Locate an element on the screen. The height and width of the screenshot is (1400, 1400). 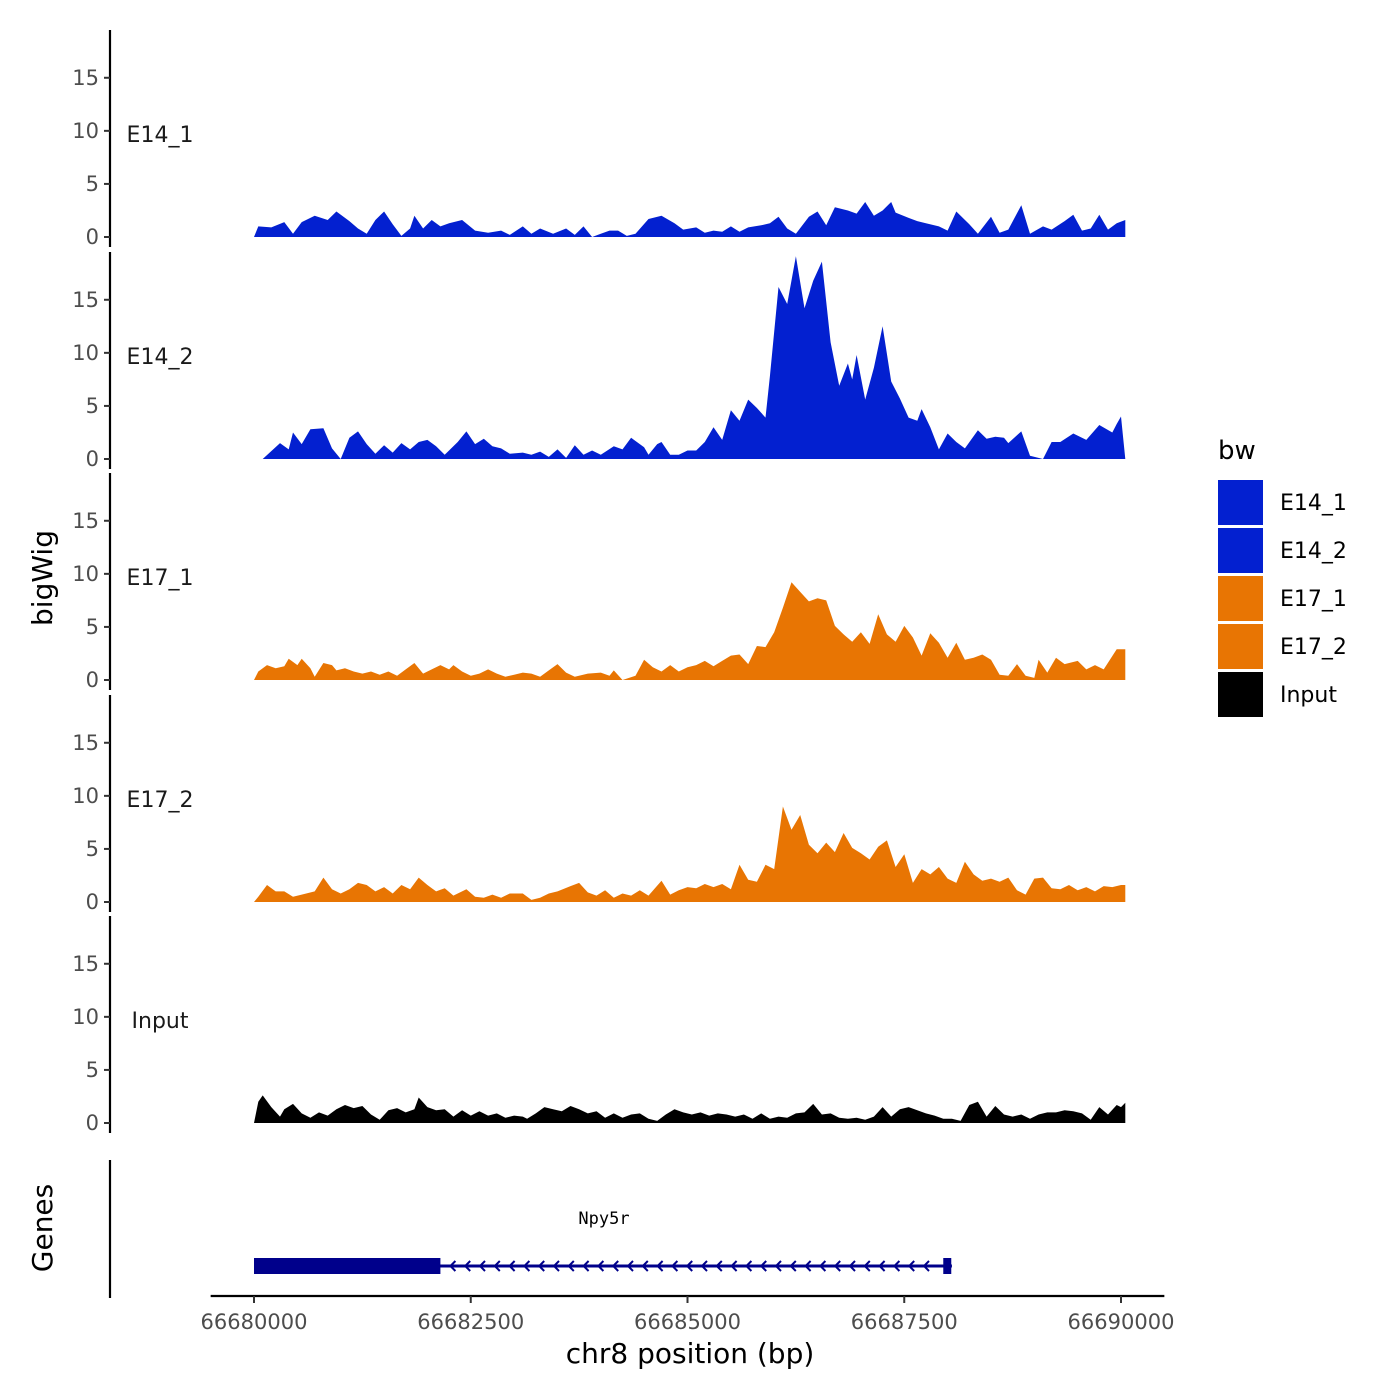
track-label: E17_2 is located at coordinates (160, 800).